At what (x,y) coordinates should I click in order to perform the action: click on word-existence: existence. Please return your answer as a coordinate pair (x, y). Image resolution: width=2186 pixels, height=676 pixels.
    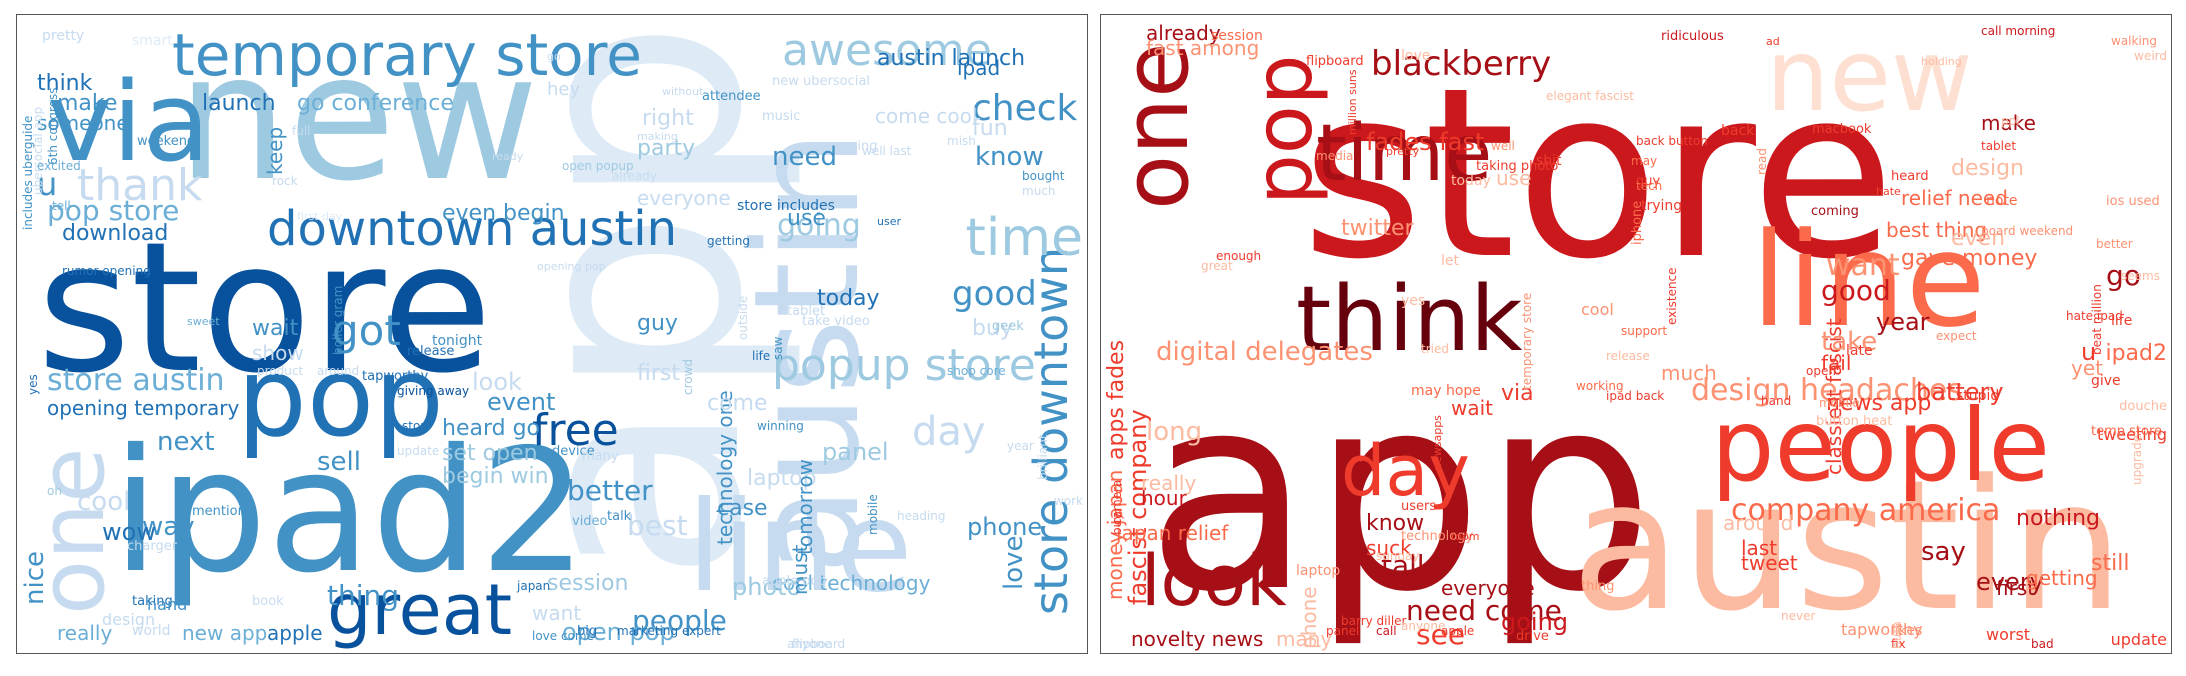
    Looking at the image, I should click on (1672, 296).